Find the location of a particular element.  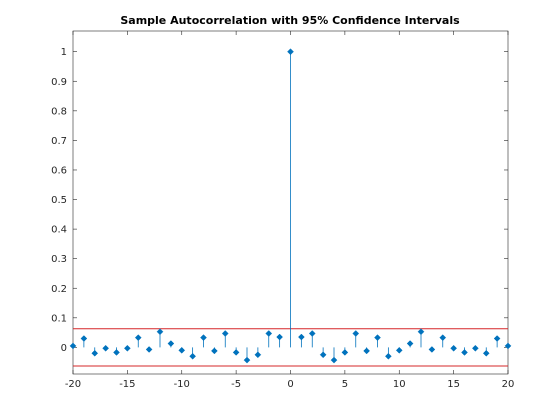

y-tick-label: 0.3 is located at coordinates (59, 259).